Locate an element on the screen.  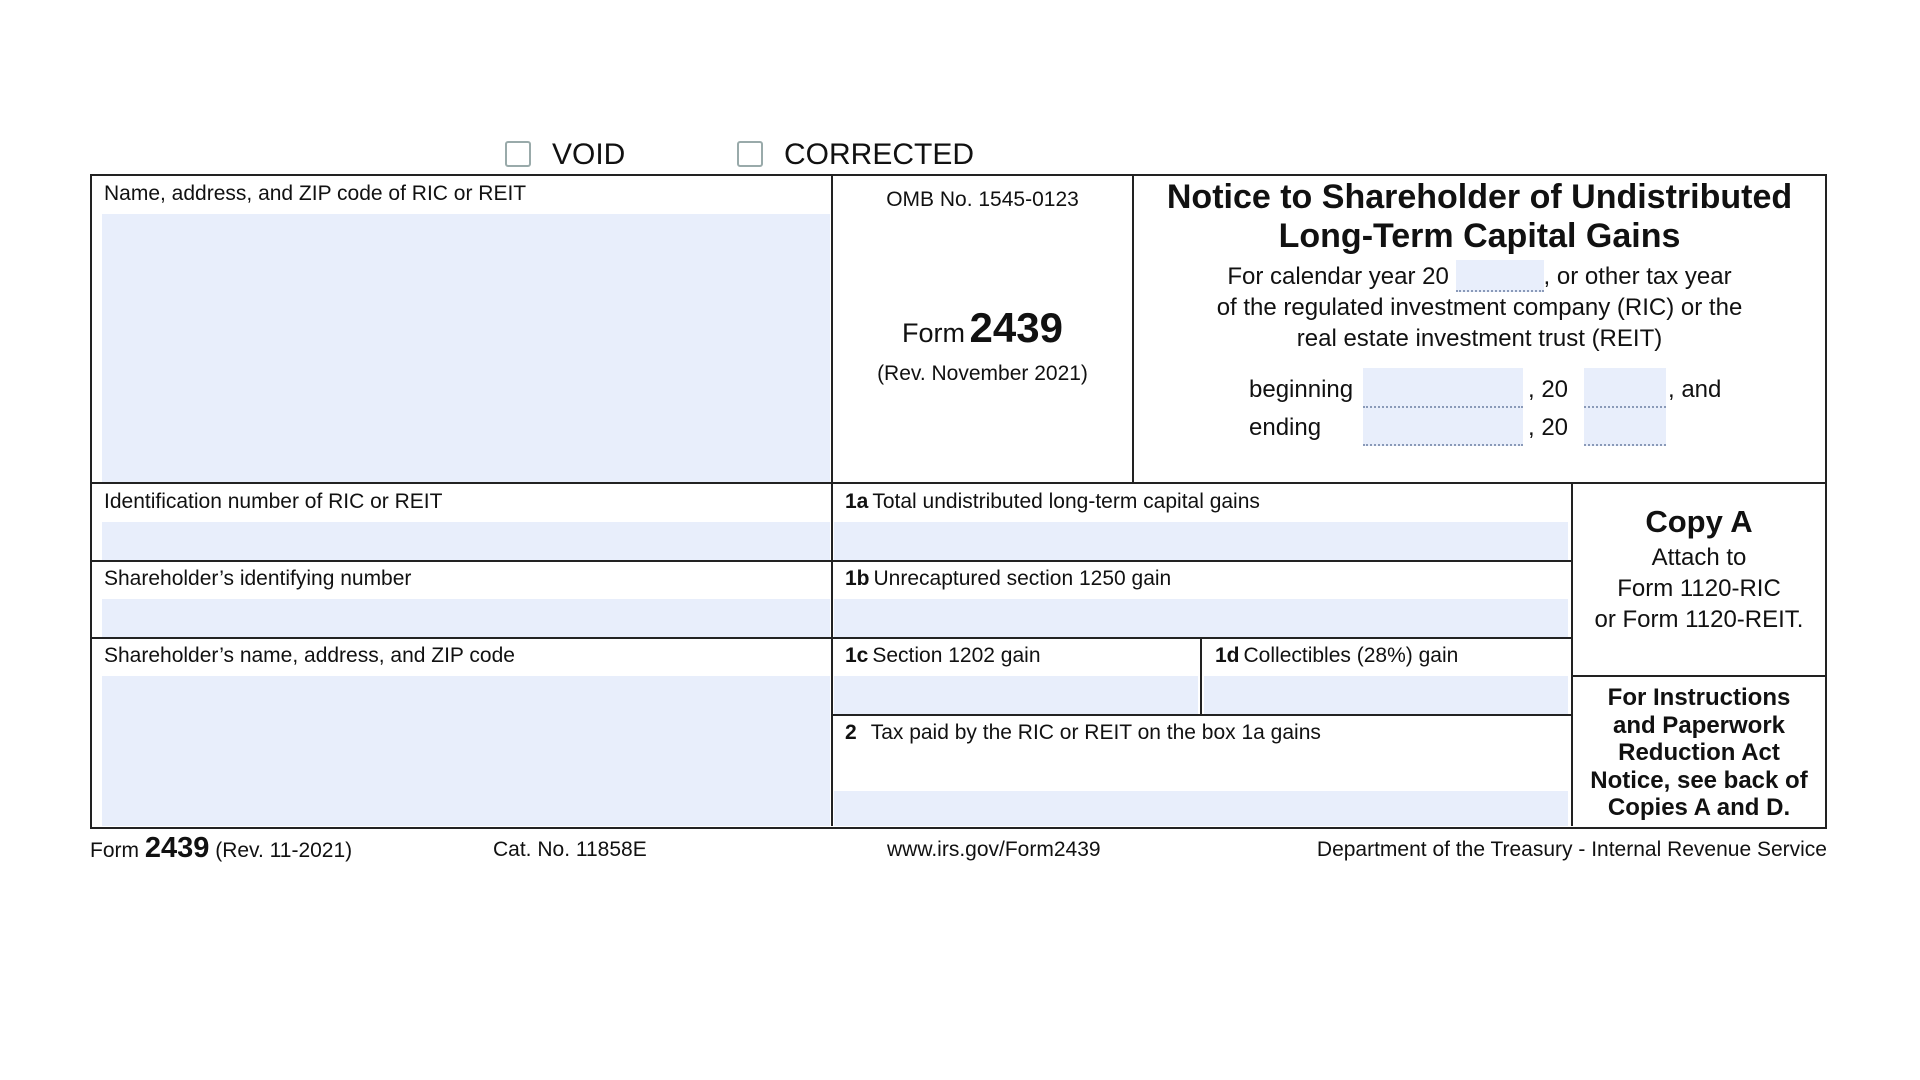
irs-url: www.irs.gov/Form2439 is located at coordinates (994, 849).